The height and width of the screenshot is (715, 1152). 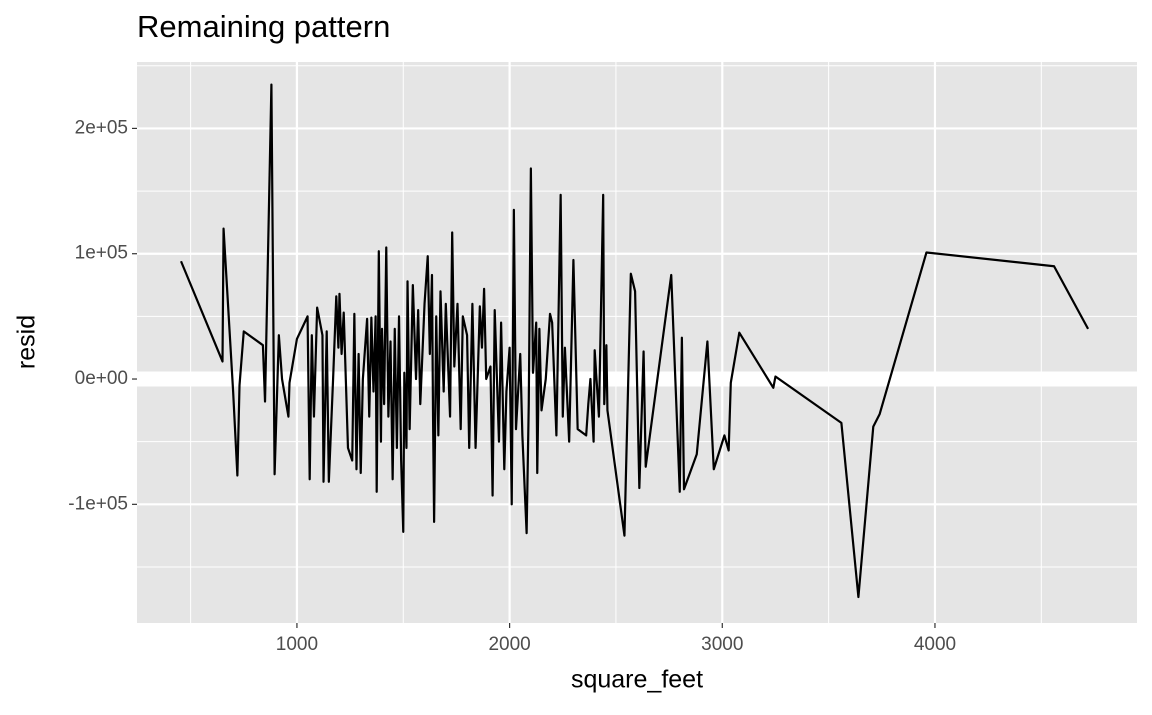 What do you see at coordinates (935, 644) in the screenshot?
I see `x-tick-label: 4000` at bounding box center [935, 644].